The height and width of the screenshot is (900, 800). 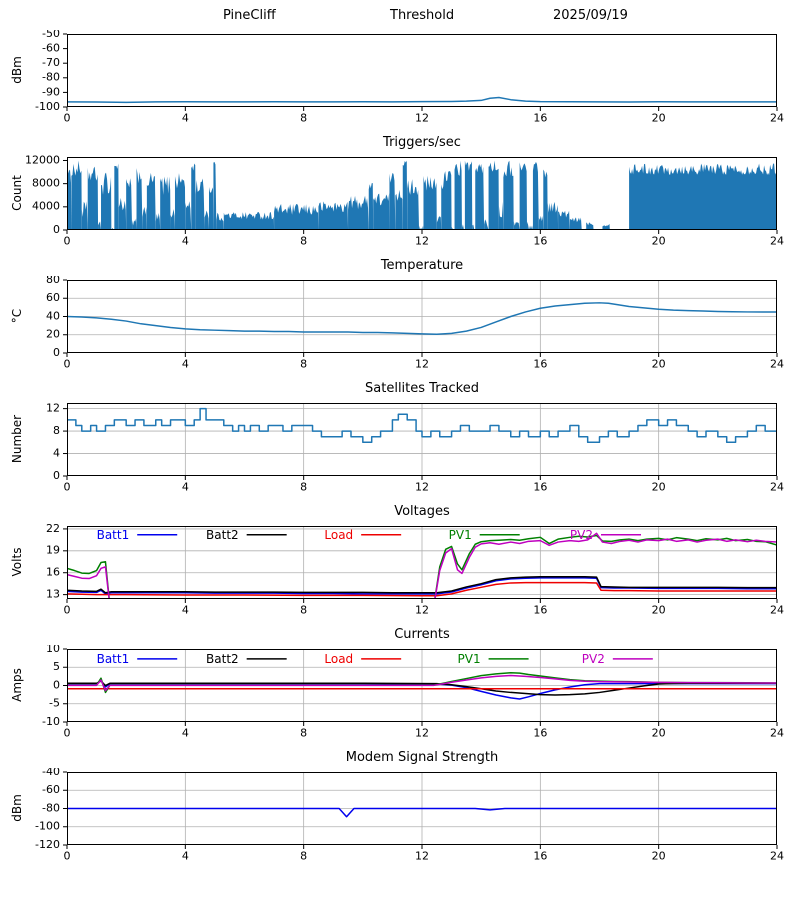 I want to click on panel-triggers: Triggers/sec Count, so click(x=400, y=190).